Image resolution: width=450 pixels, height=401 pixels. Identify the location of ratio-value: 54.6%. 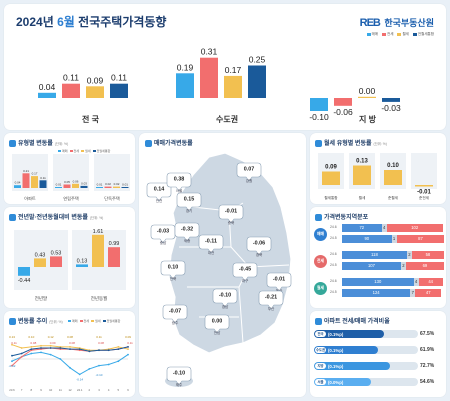
(427, 382).